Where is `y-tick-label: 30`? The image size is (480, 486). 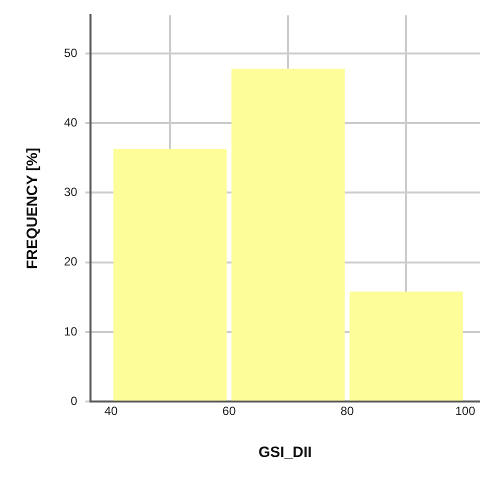 y-tick-label: 30 is located at coordinates (71, 192).